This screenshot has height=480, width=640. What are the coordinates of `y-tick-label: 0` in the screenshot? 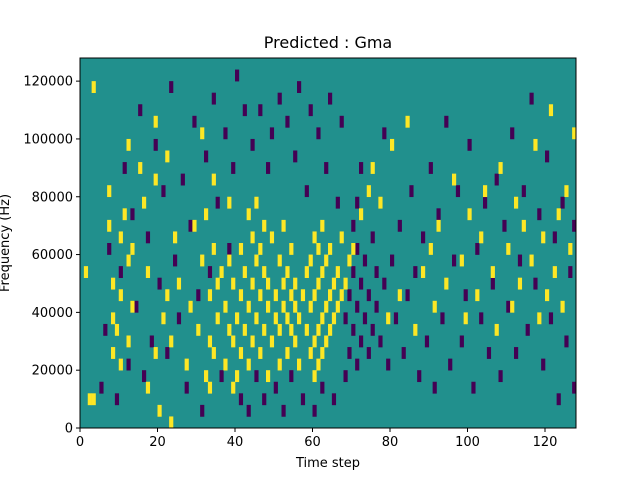 It's located at (69, 429).